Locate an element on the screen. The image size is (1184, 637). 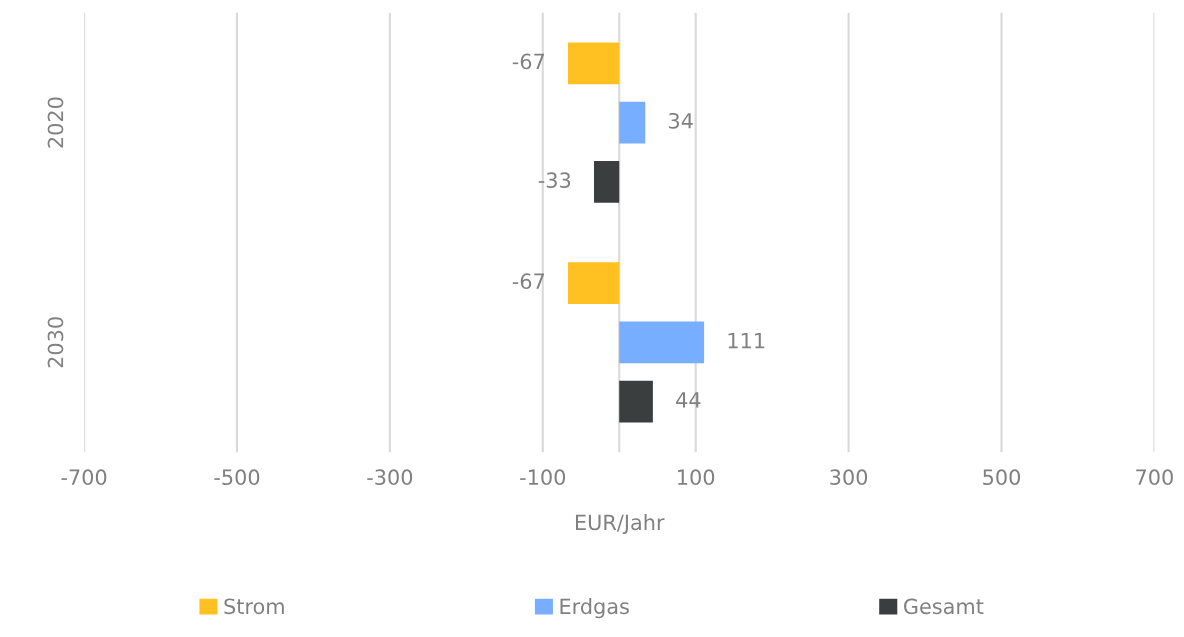
y-tick-label: 2030 is located at coordinates (55, 342).